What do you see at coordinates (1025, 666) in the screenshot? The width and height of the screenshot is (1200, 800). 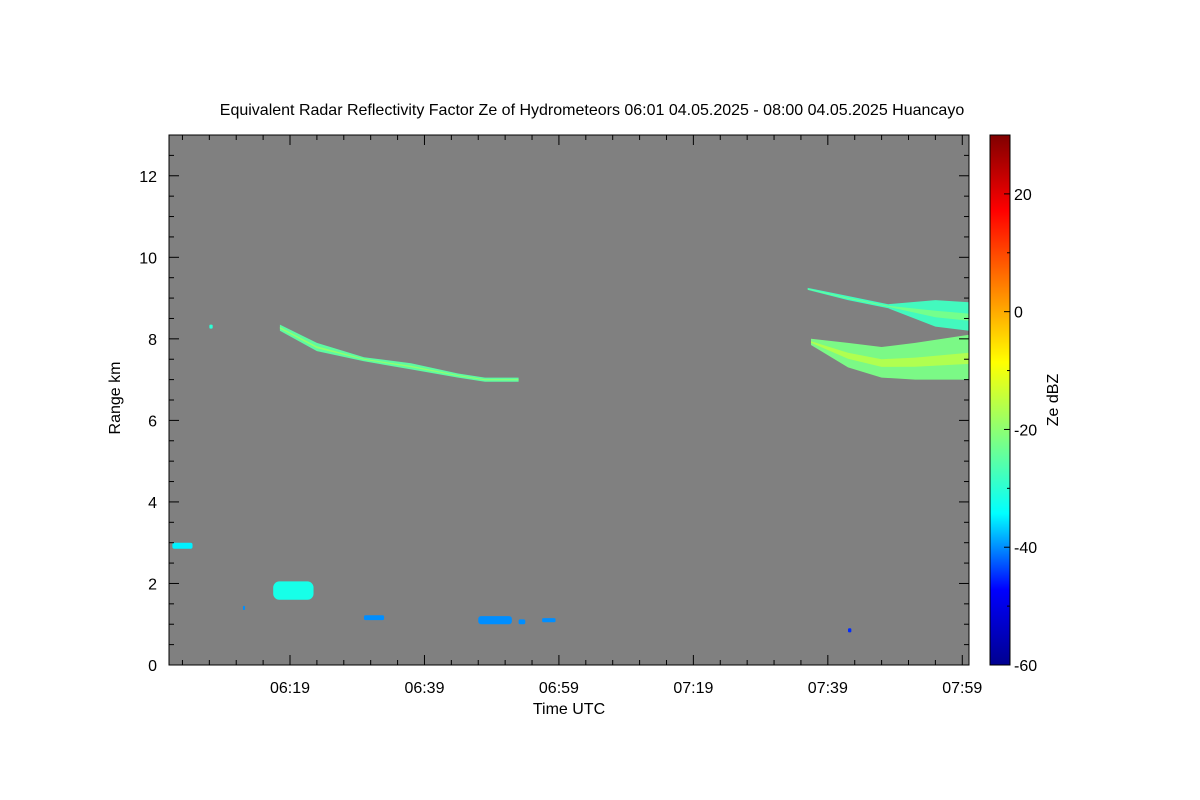 I see `colorbar-tick-label: -60` at bounding box center [1025, 666].